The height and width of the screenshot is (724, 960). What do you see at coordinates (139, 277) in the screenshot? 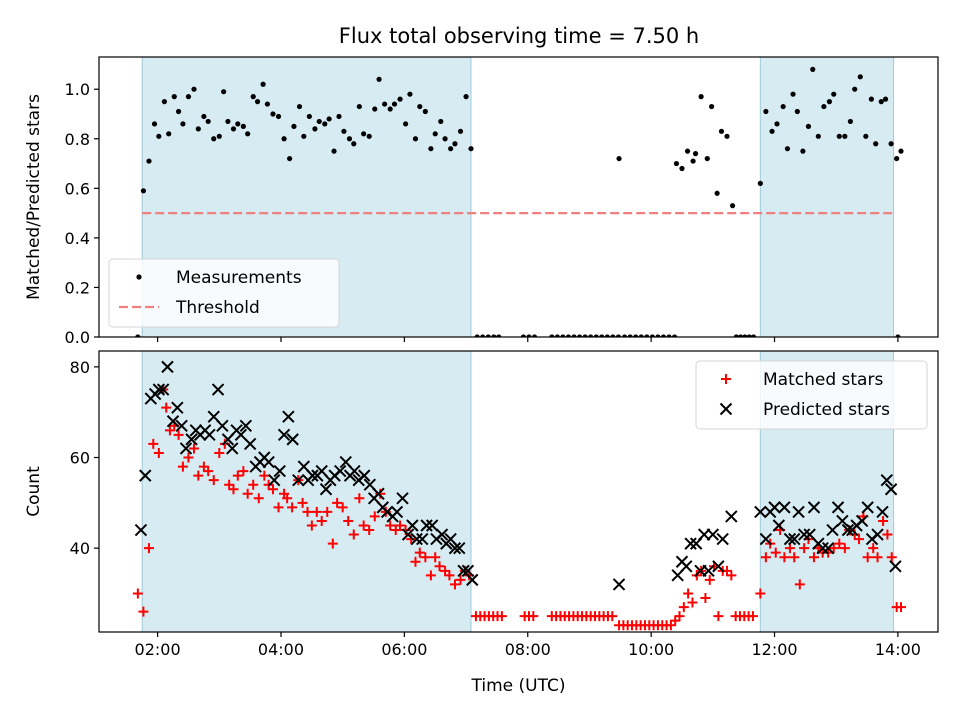
I see `legend-marker-measurements` at bounding box center [139, 277].